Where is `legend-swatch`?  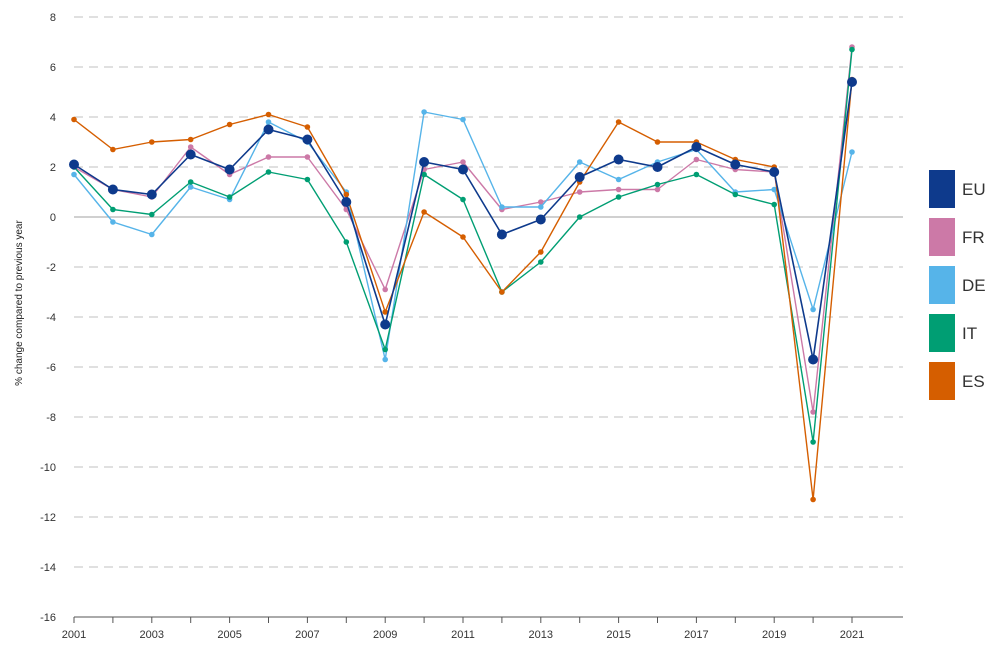
legend-swatch is located at coordinates (942, 333).